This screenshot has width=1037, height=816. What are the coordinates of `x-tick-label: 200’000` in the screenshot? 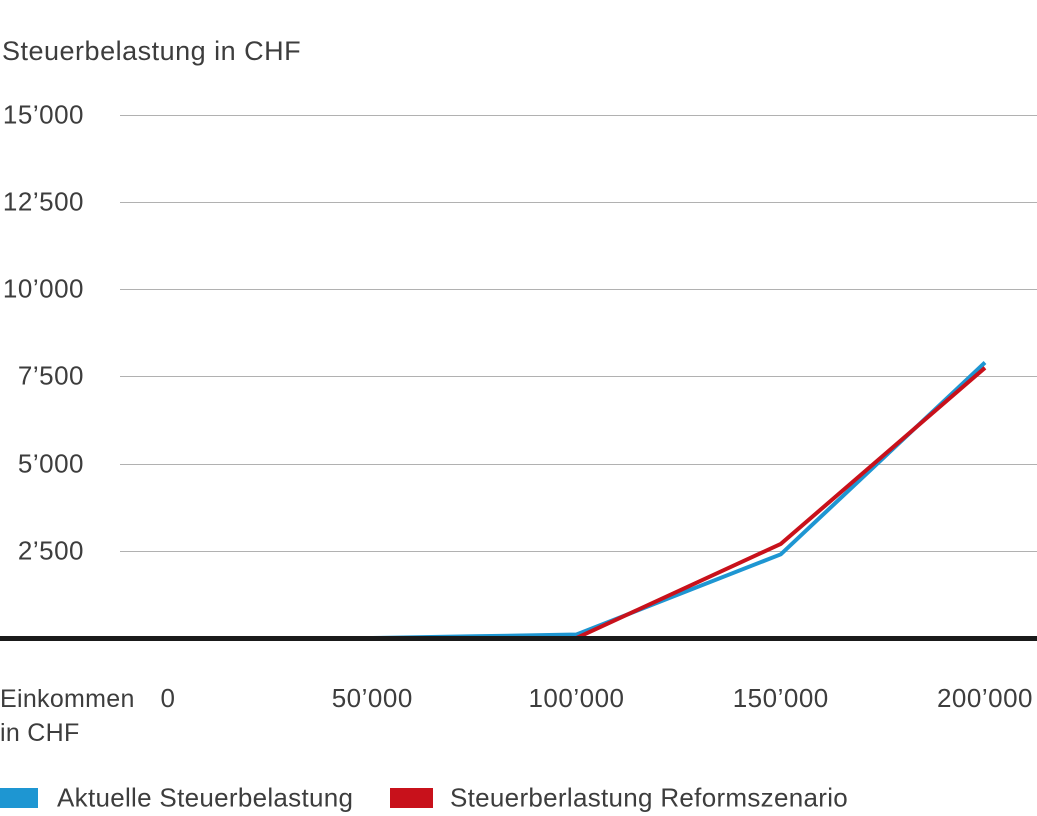 It's located at (985, 698).